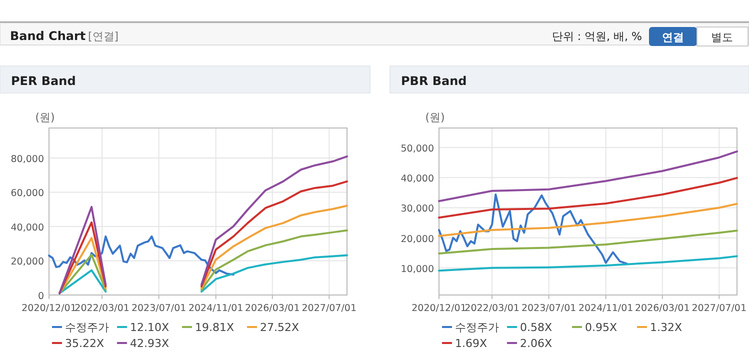 This screenshot has height=364, width=749. I want to click on legend-label: 35.22X, so click(84, 343).